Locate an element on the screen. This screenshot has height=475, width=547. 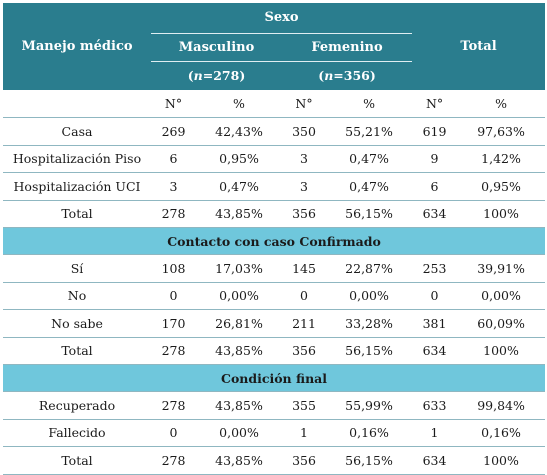
header-masculino: Masculino is located at coordinates (216, 47).